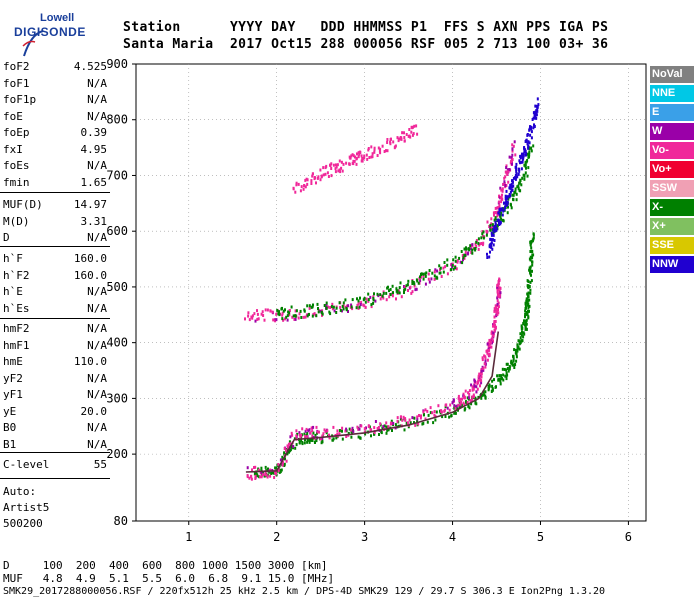  What do you see at coordinates (90, 361) in the screenshot?
I see `parameter-value: 110.0` at bounding box center [90, 361].